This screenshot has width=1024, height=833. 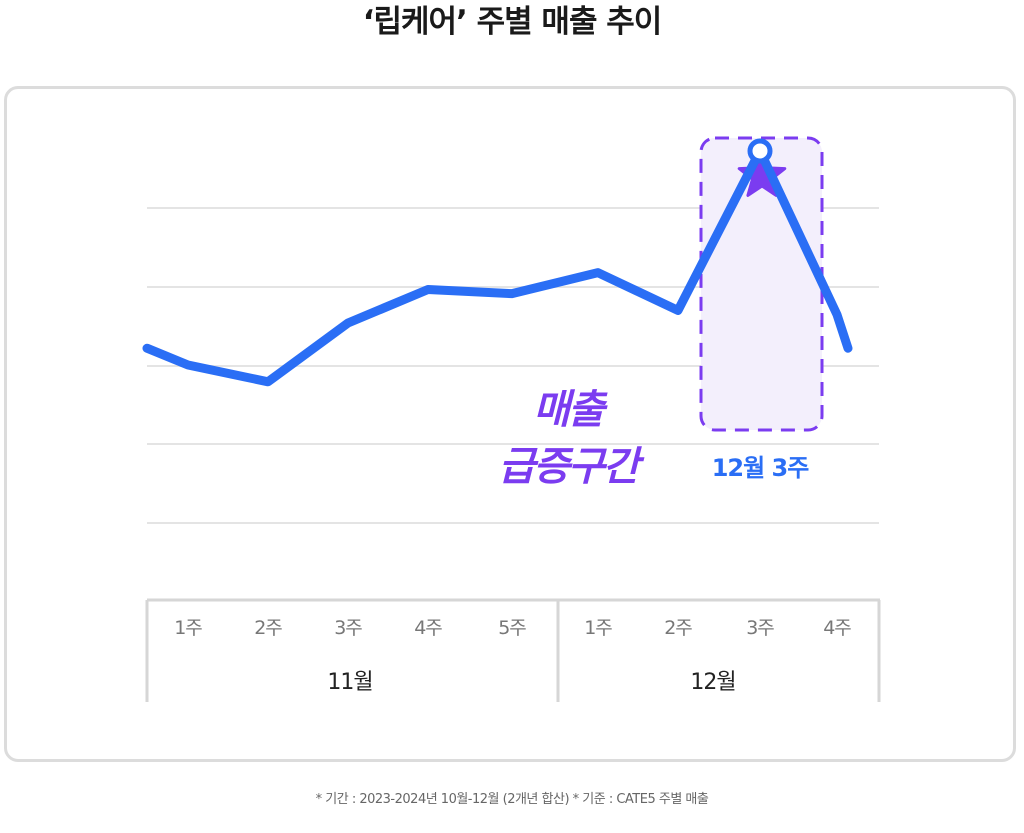 What do you see at coordinates (512, 22) in the screenshot?
I see `chart-title: ‘립케어’ 주별 매출 추이` at bounding box center [512, 22].